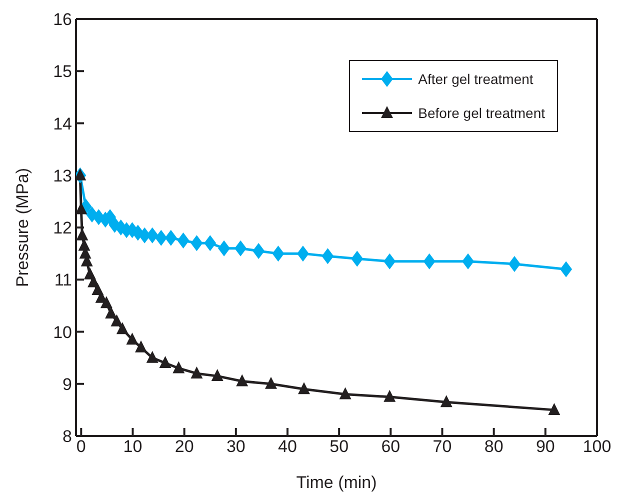  Describe the element at coordinates (62, 20) in the screenshot. I see `y-tick-label: 16` at that location.